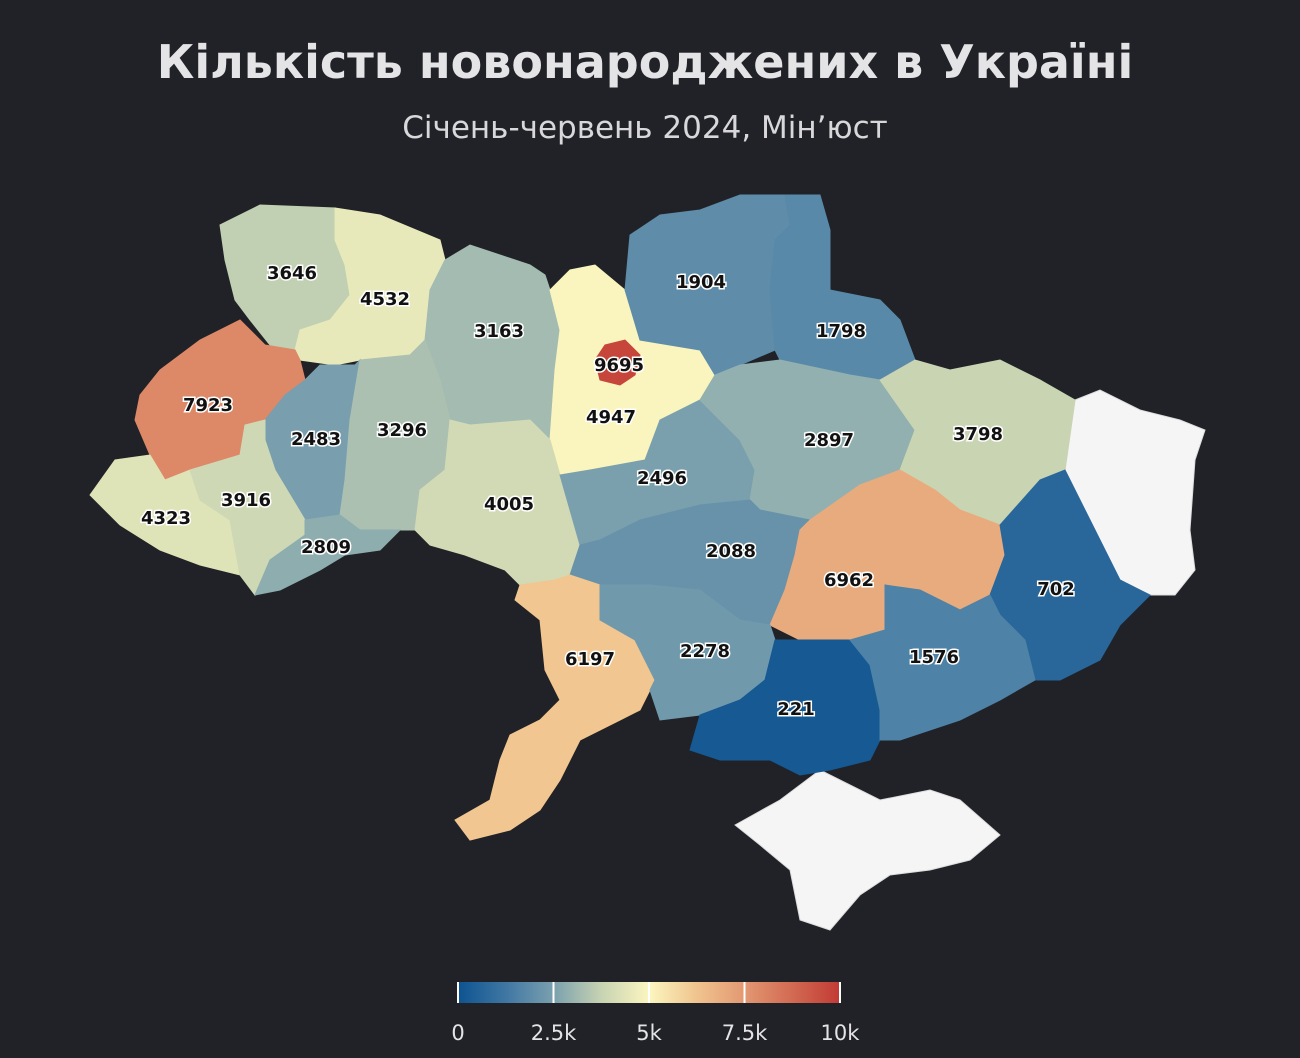  I want to click on region-value-label: 1798, so click(841, 331).